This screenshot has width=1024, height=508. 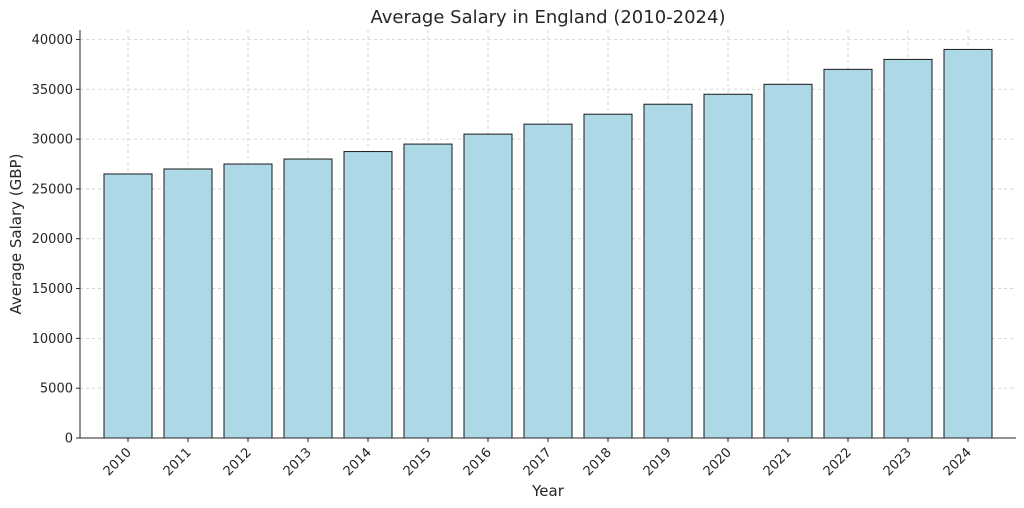 What do you see at coordinates (788, 261) in the screenshot?
I see `bar-2021` at bounding box center [788, 261].